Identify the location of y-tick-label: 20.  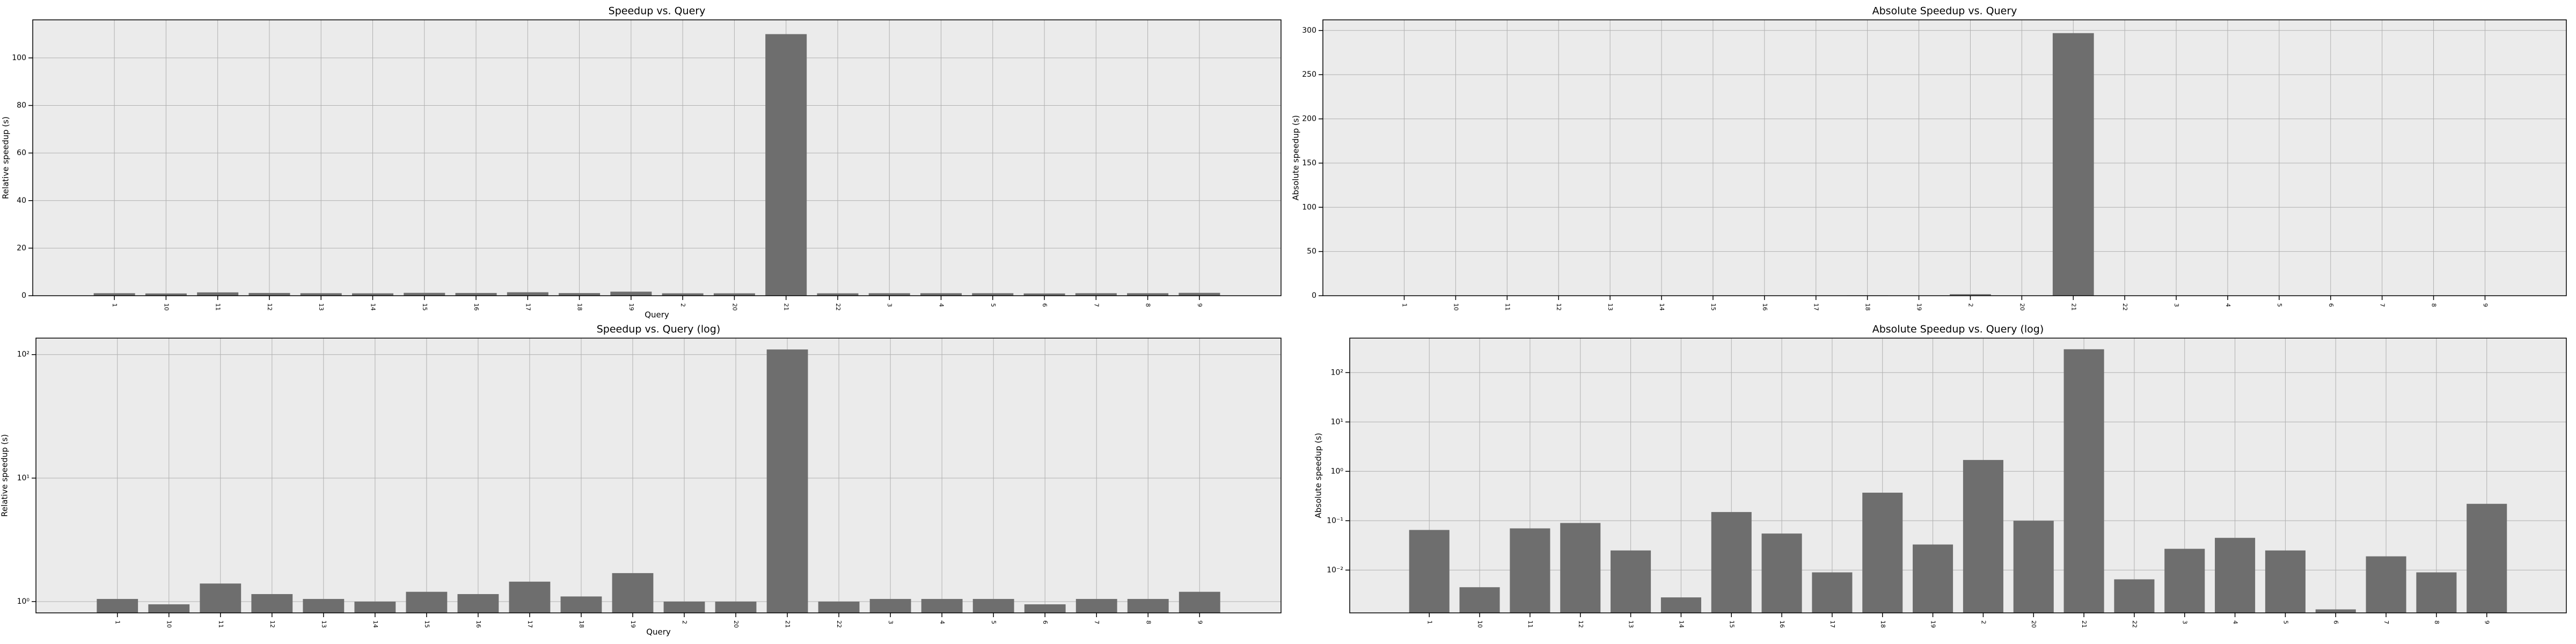
(21, 248).